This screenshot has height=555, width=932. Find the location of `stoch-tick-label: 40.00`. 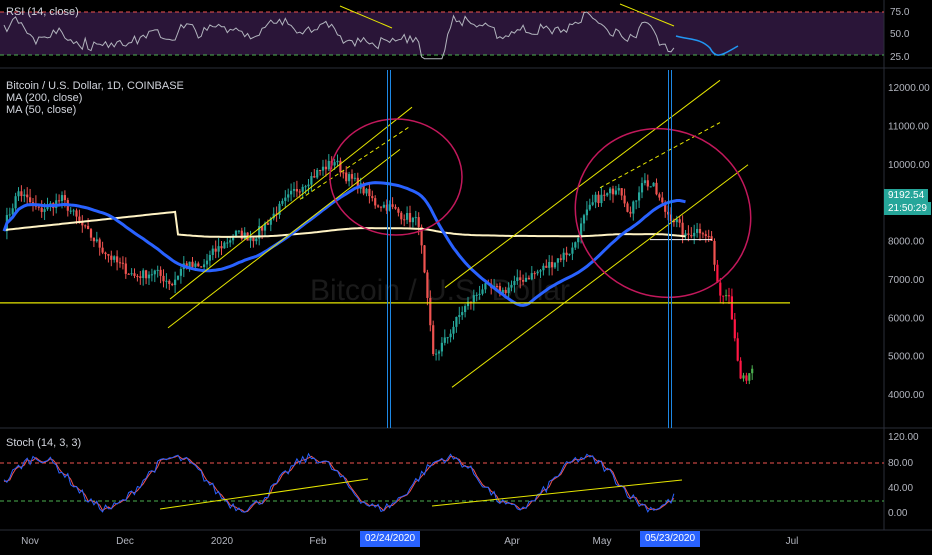

stoch-tick-label: 40.00 is located at coordinates (900, 488).